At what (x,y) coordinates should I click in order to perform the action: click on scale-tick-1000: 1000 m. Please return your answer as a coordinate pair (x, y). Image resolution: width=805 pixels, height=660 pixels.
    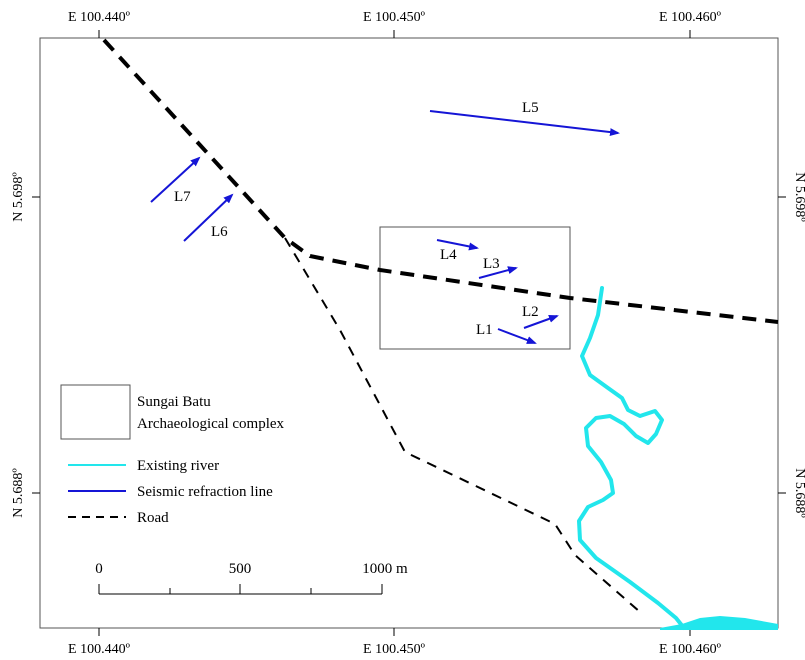
    Looking at the image, I should click on (385, 569).